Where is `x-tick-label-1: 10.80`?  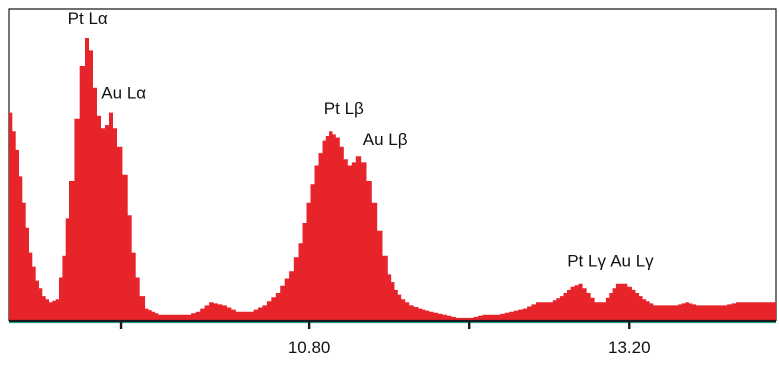
x-tick-label-1: 10.80 is located at coordinates (309, 347).